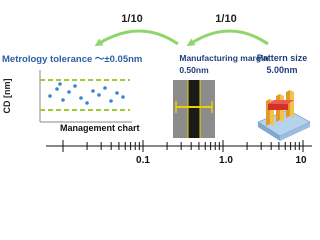 The height and width of the screenshot is (240, 320). I want to click on manufacturing-value: 0.50nm, so click(194, 70).